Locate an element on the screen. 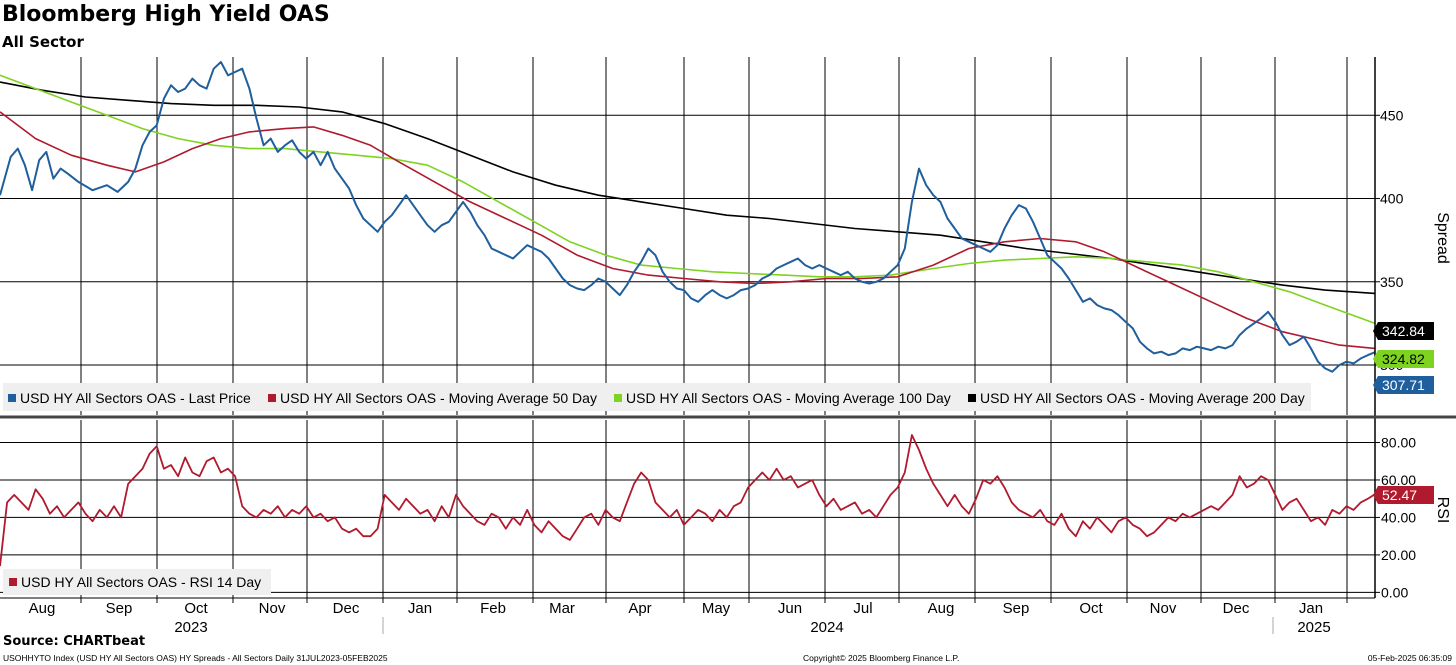 The width and height of the screenshot is (1456, 665). rsi-last-value-badge: 52.47 is located at coordinates (1399, 495).